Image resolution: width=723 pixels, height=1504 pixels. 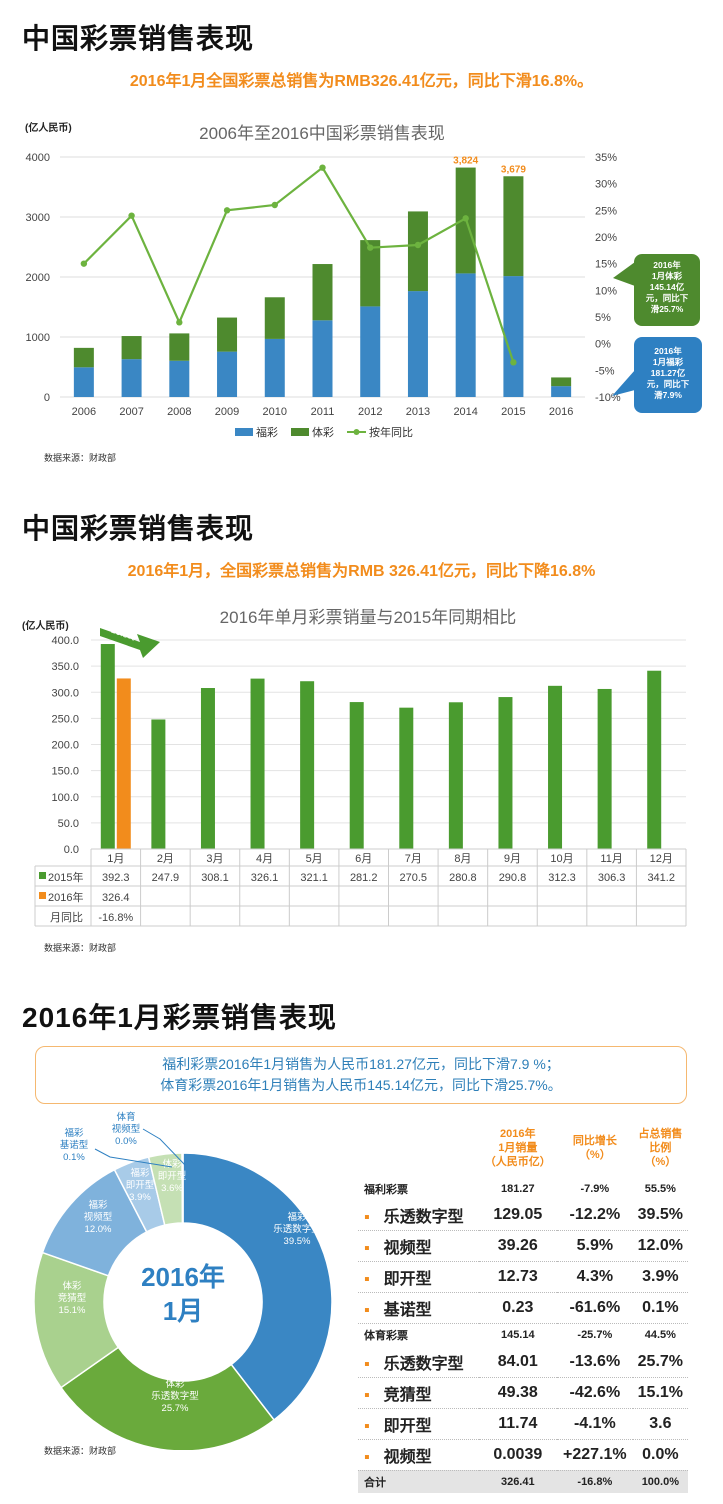 What do you see at coordinates (65, 772) in the screenshot?
I see `chart2-ytick: 150.0` at bounding box center [65, 772].